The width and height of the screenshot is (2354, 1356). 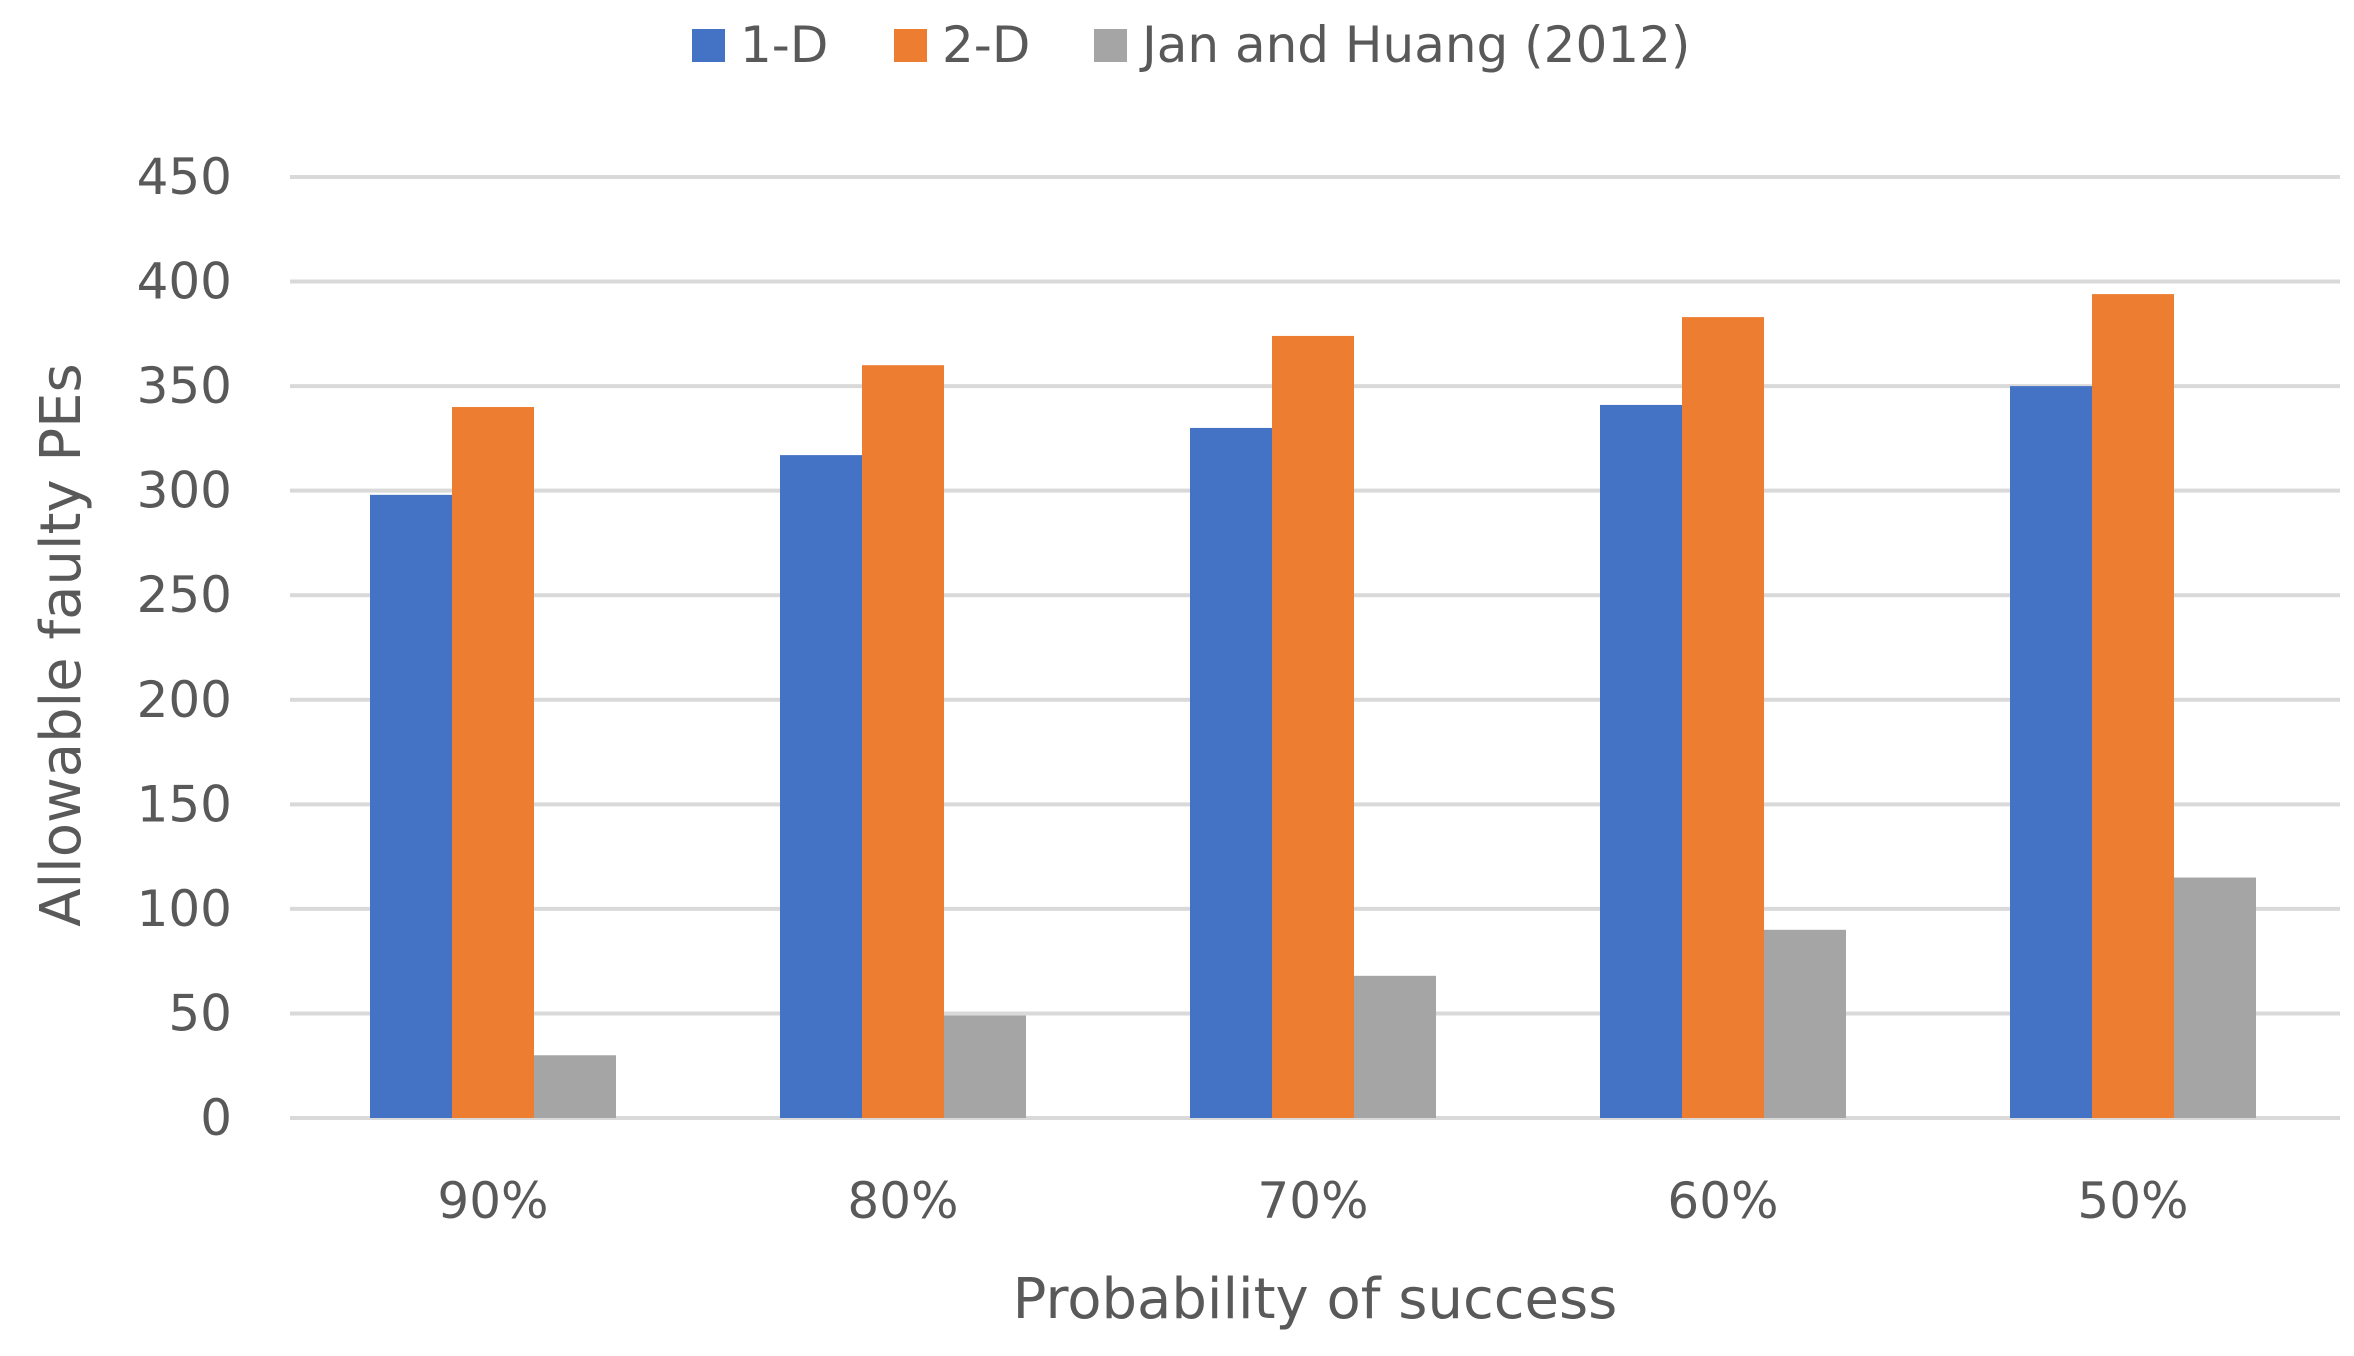 I want to click on x-tick-label: 50%, so click(x=2132, y=1201).